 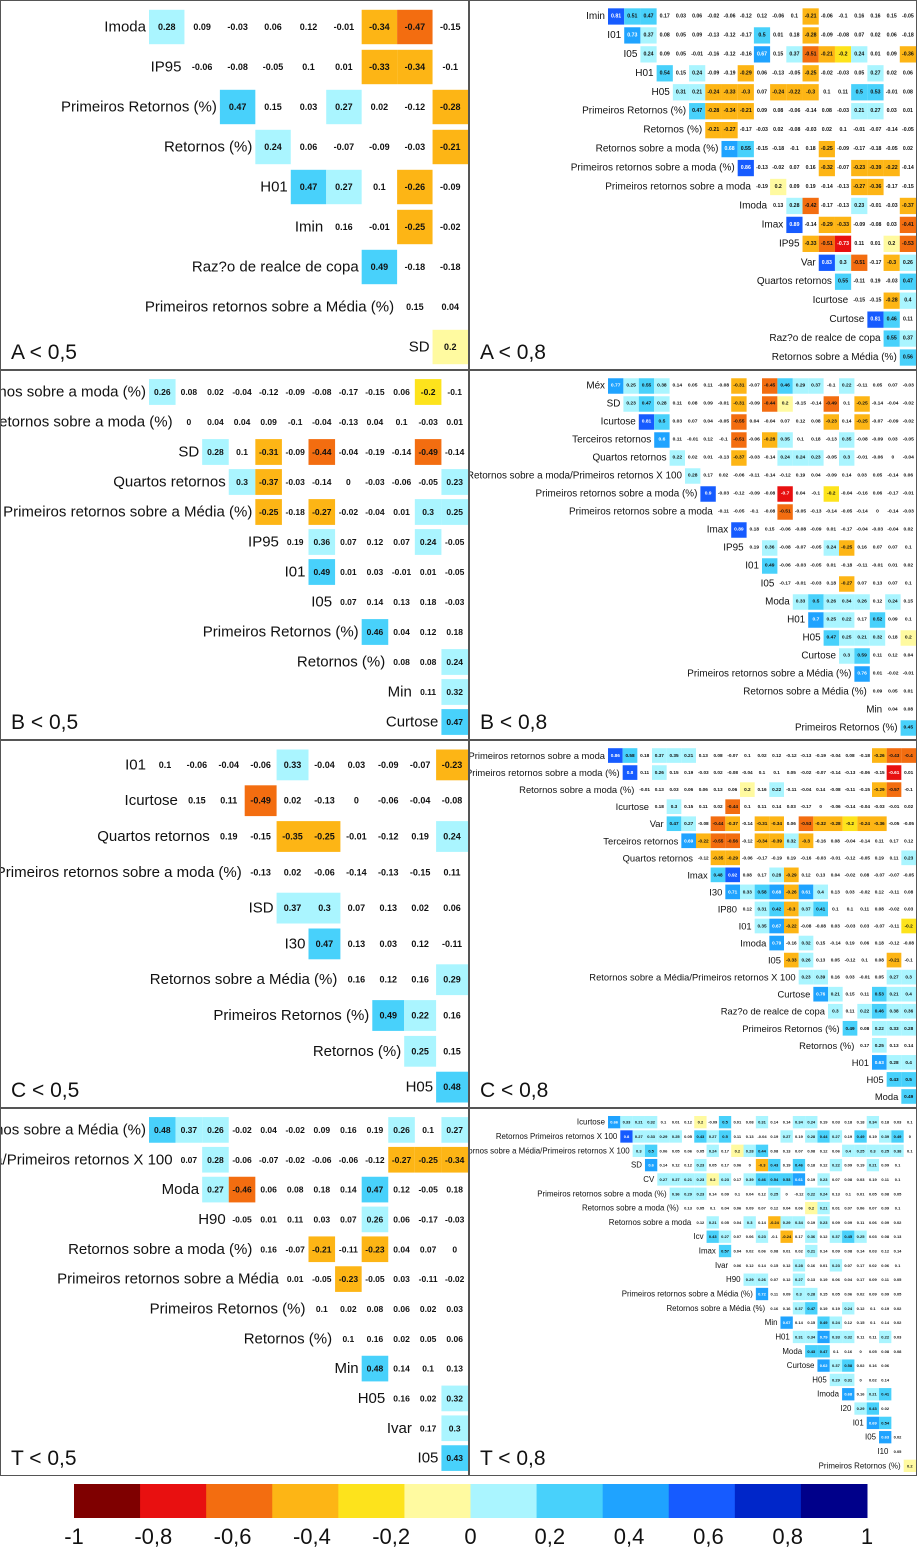 What do you see at coordinates (380, 267) in the screenshot?
I see `cell-value: 0.49` at bounding box center [380, 267].